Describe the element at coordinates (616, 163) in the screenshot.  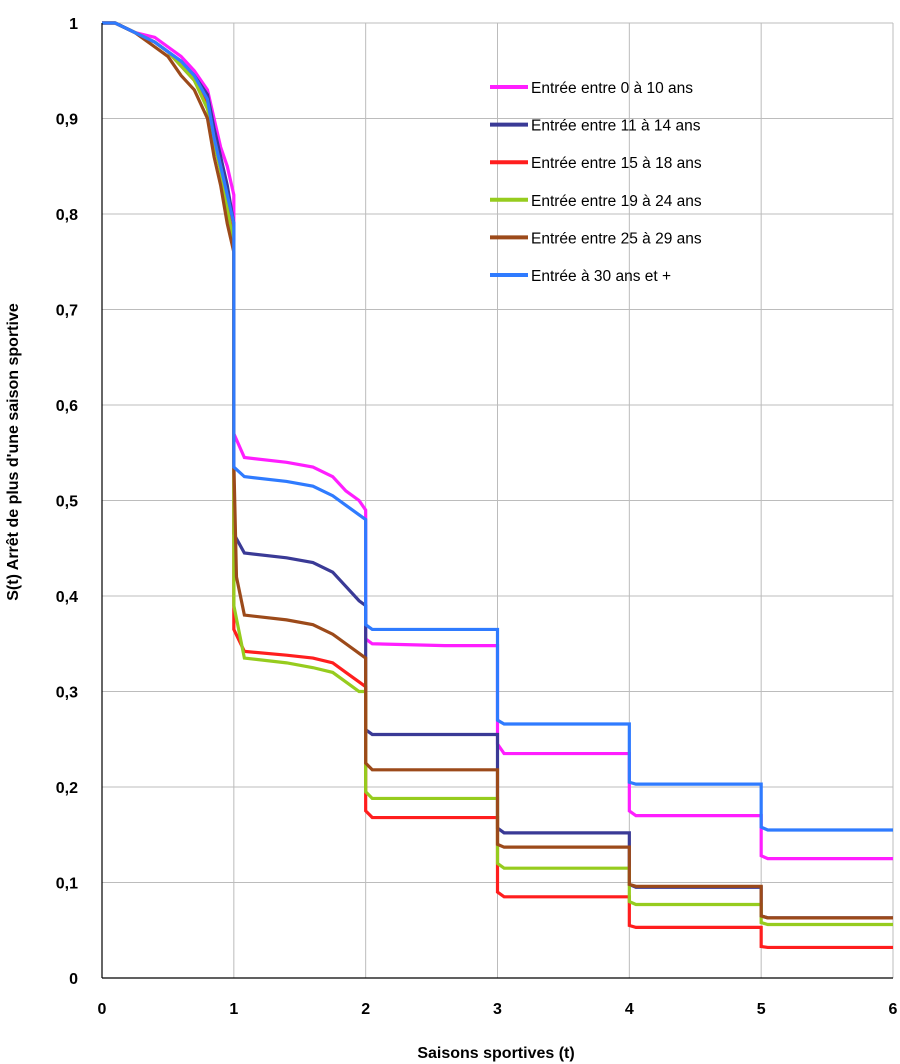
I see `legend-label-3: Entrée entre 15 à 18 ans` at that location.